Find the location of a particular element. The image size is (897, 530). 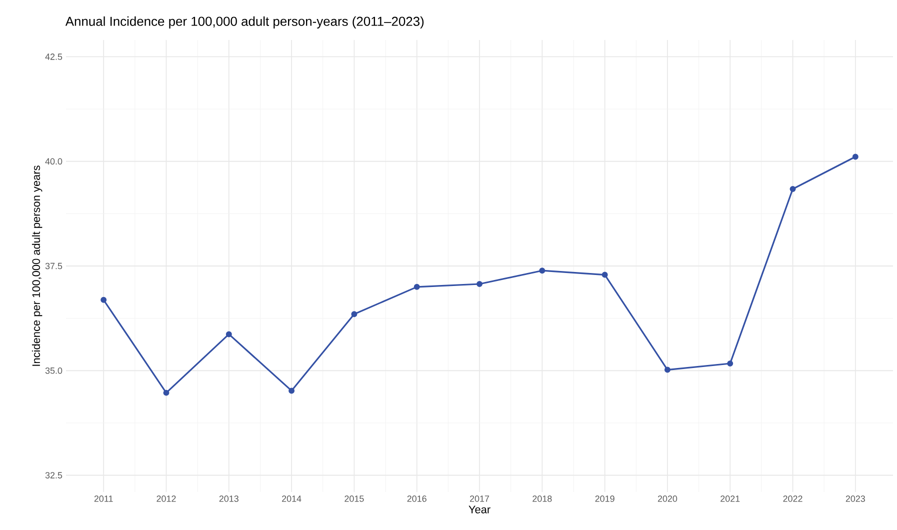

x-axis-title: Year is located at coordinates (479, 510).